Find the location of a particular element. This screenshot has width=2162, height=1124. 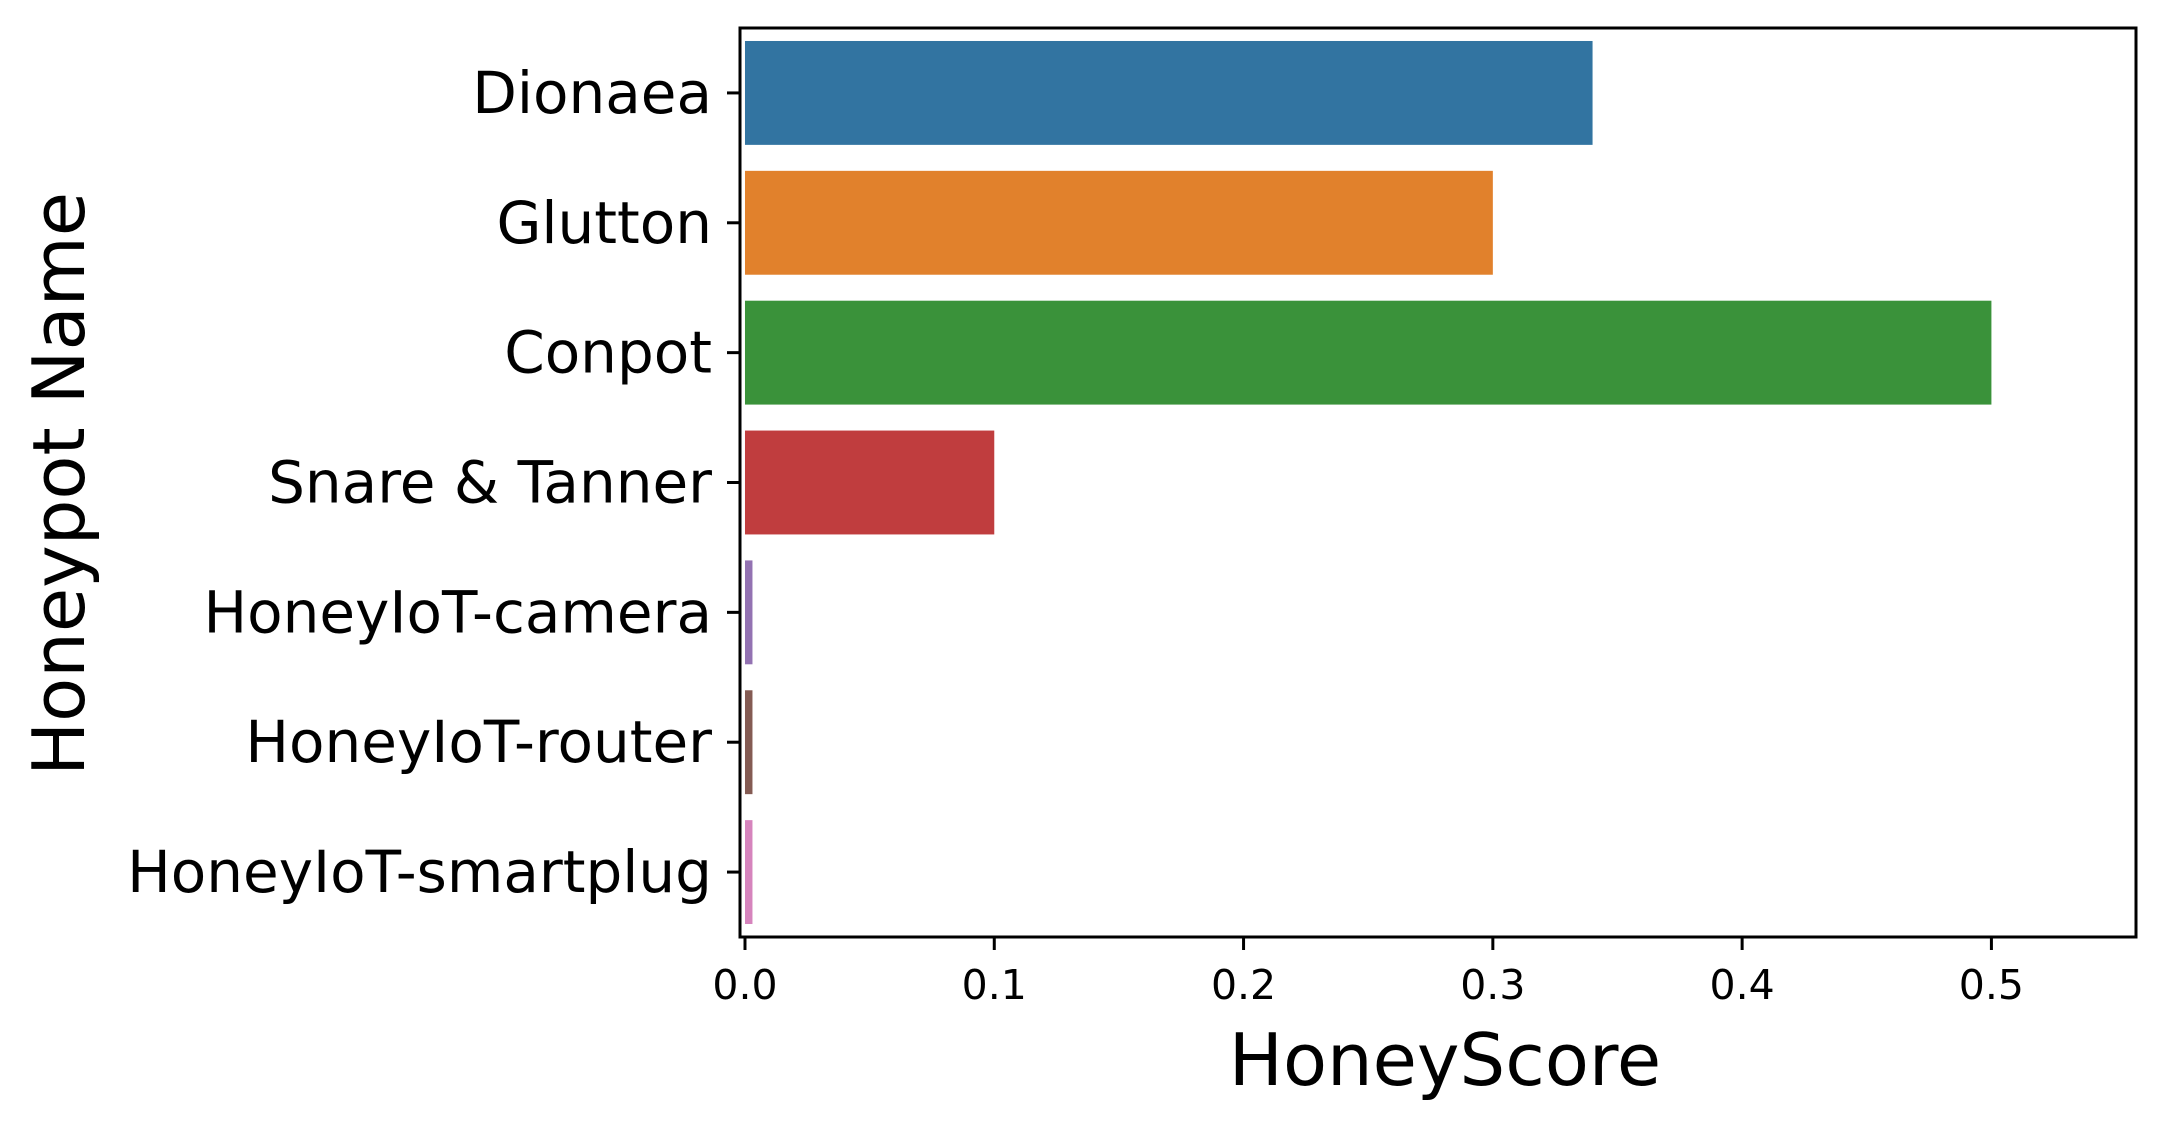

x-axis-label: HoneyScore is located at coordinates (1445, 1060).